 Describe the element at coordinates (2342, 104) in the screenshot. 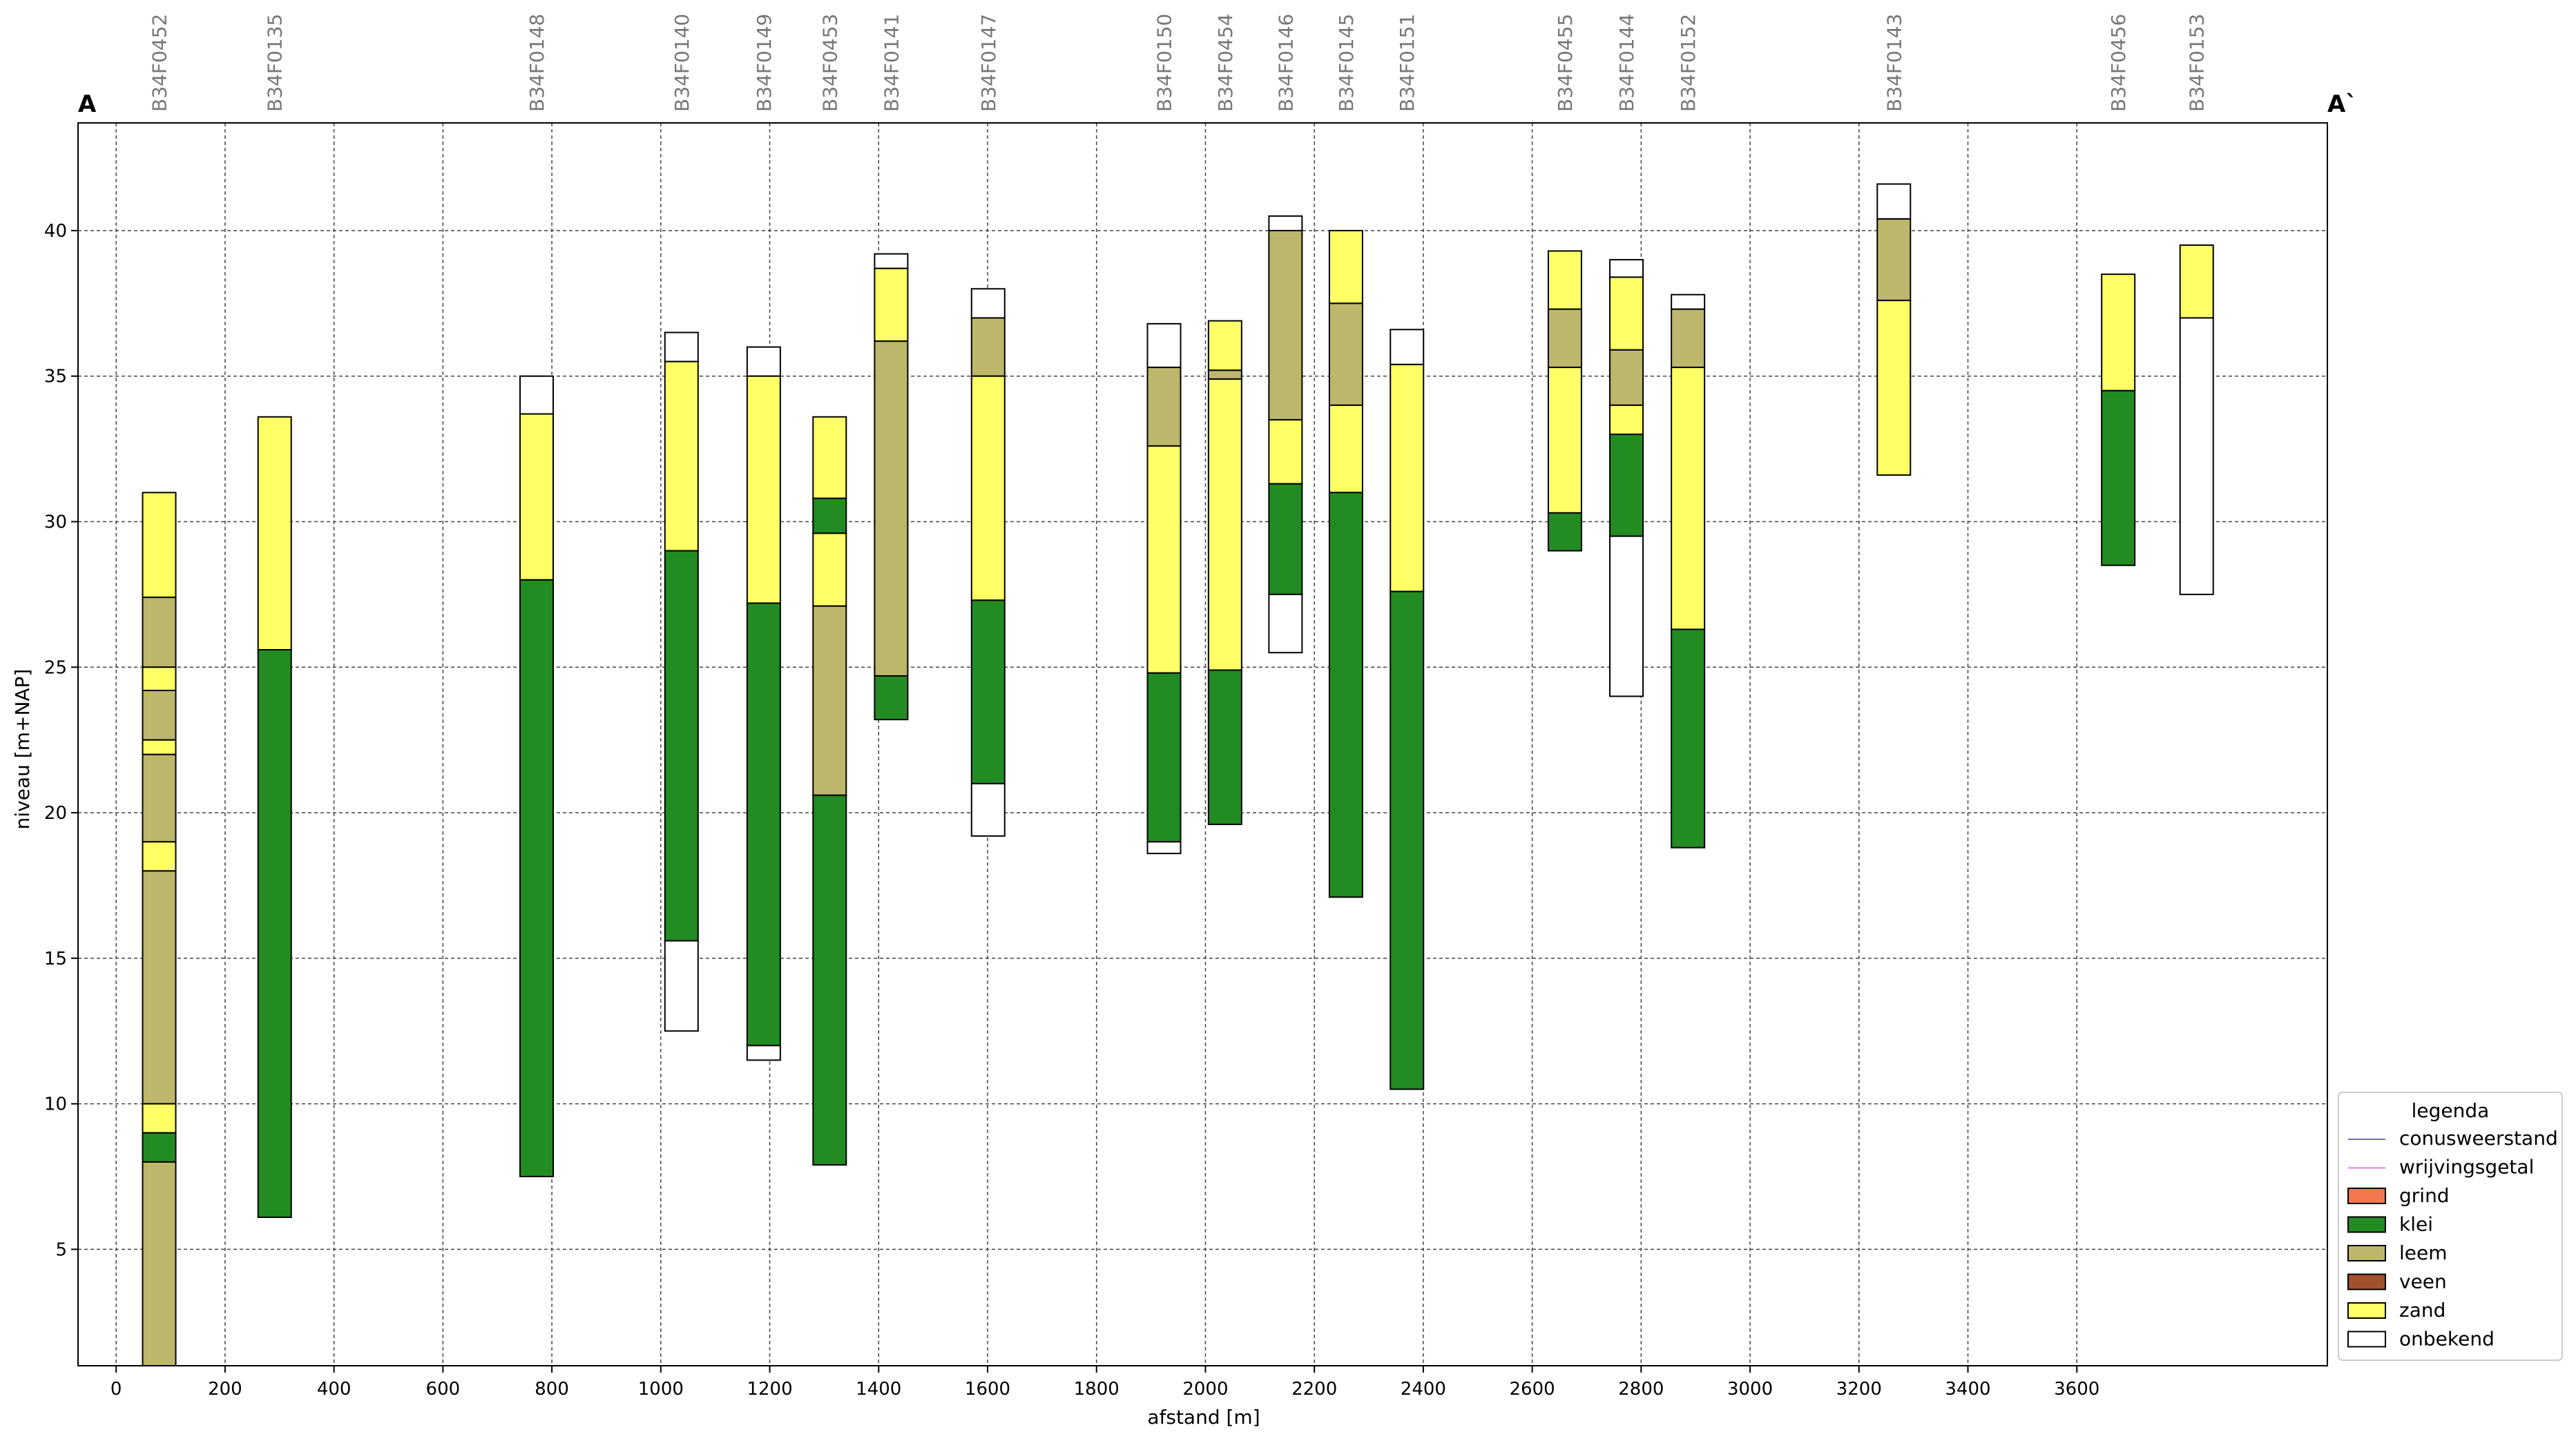

I see `section-end-label: A`` at that location.